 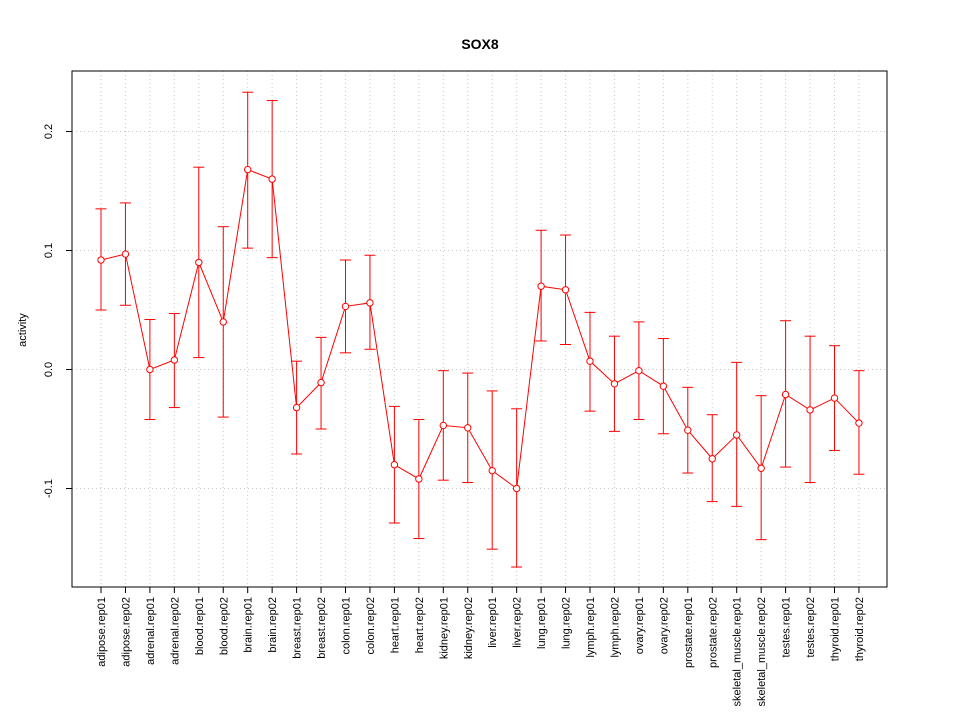 What do you see at coordinates (713, 632) in the screenshot?
I see `x-tick-label: prostate.rep02` at bounding box center [713, 632].